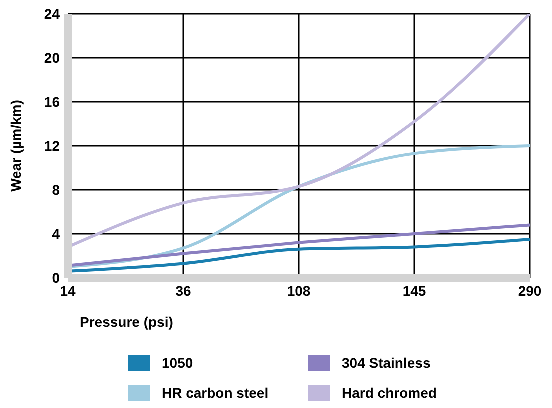  I want to click on y-tick-label: 24, so click(52, 14).